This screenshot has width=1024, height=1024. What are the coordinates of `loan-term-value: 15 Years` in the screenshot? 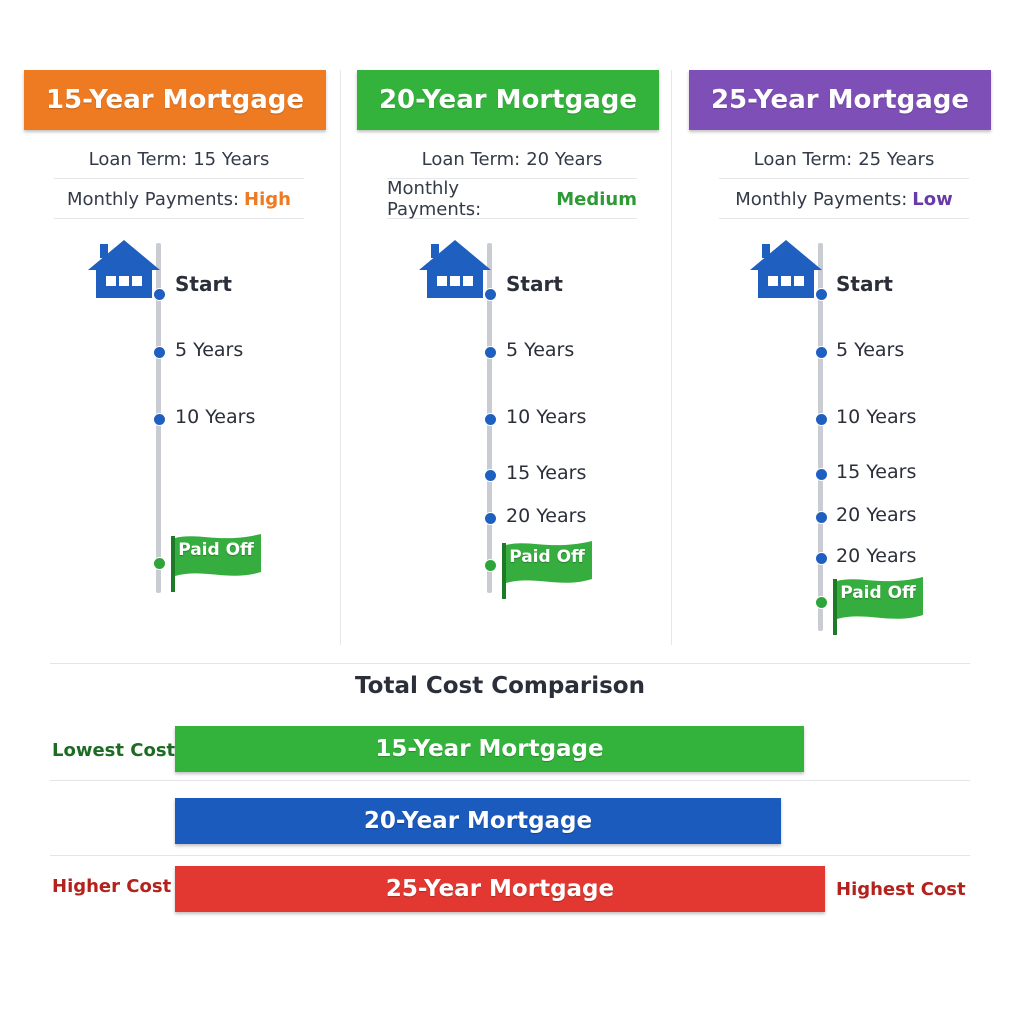 It's located at (231, 159).